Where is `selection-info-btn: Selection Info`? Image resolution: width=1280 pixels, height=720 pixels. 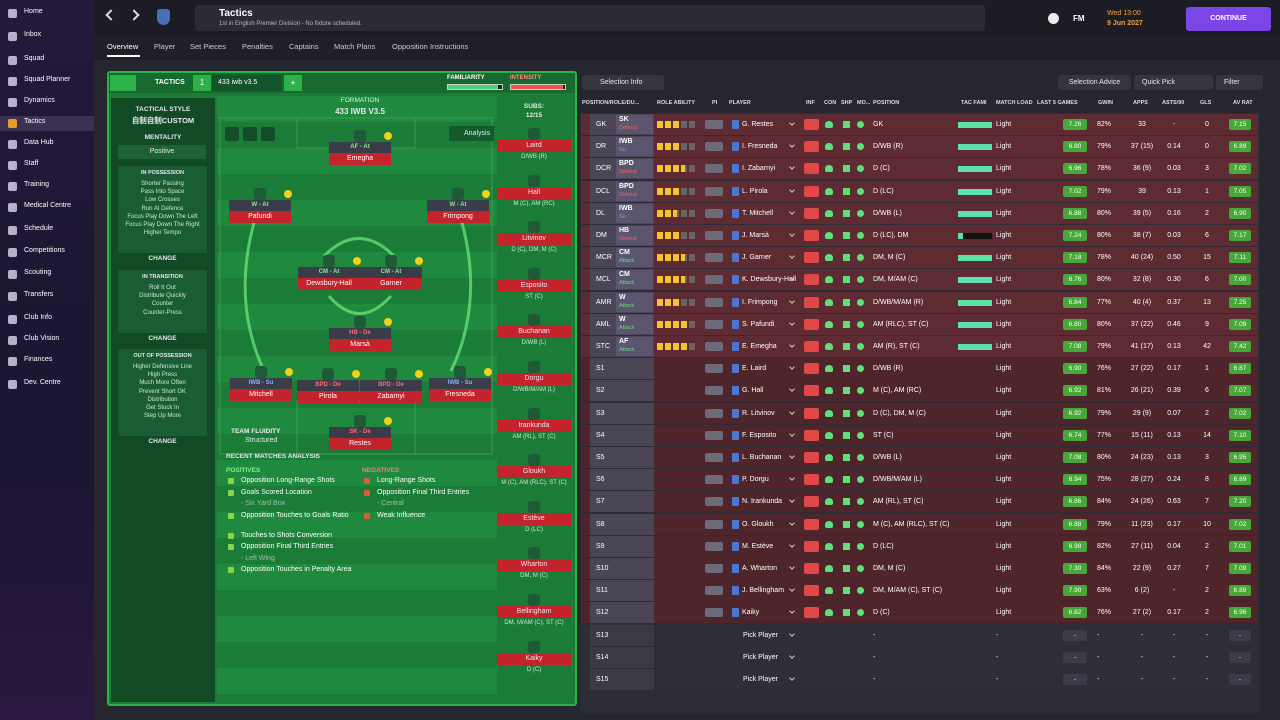
selection-info-btn: Selection Info is located at coordinates (623, 82).